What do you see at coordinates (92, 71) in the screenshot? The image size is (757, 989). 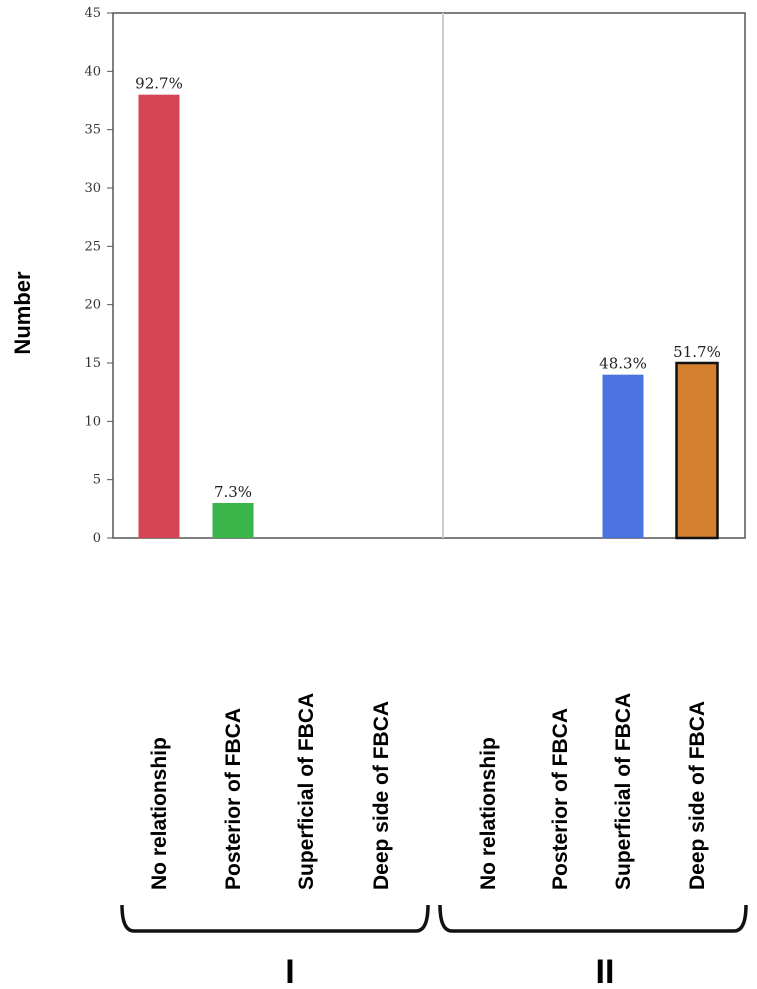 I see `y-tick-label: 40` at bounding box center [92, 71].